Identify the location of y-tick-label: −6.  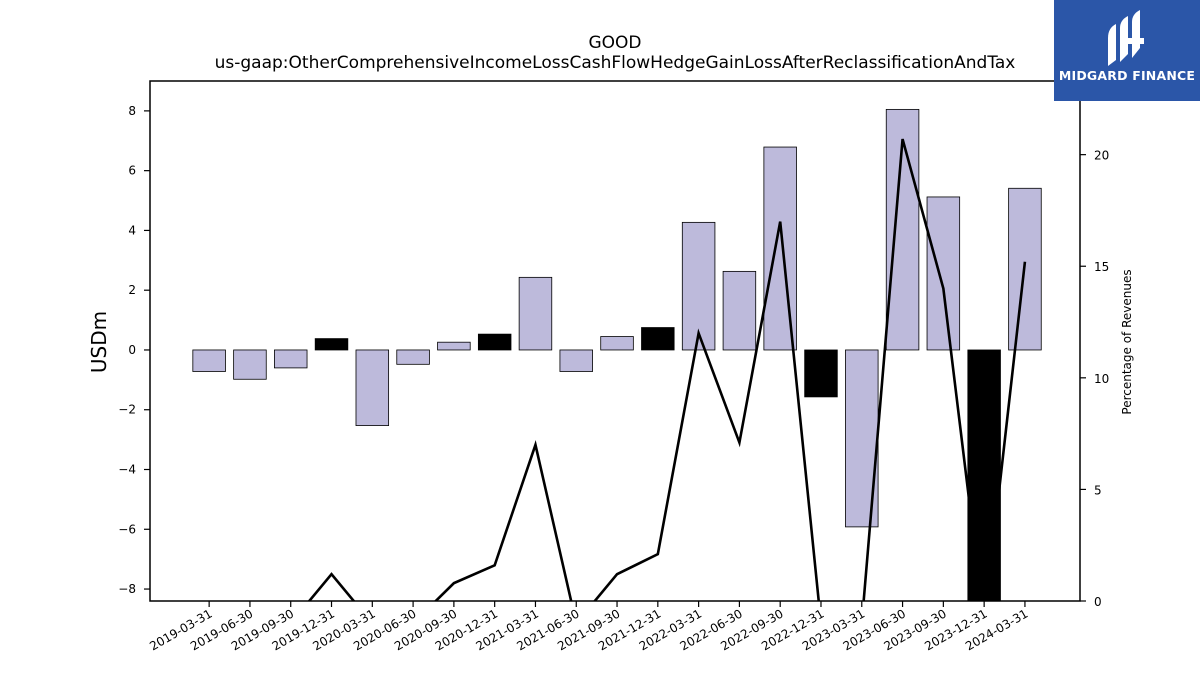
(127, 529).